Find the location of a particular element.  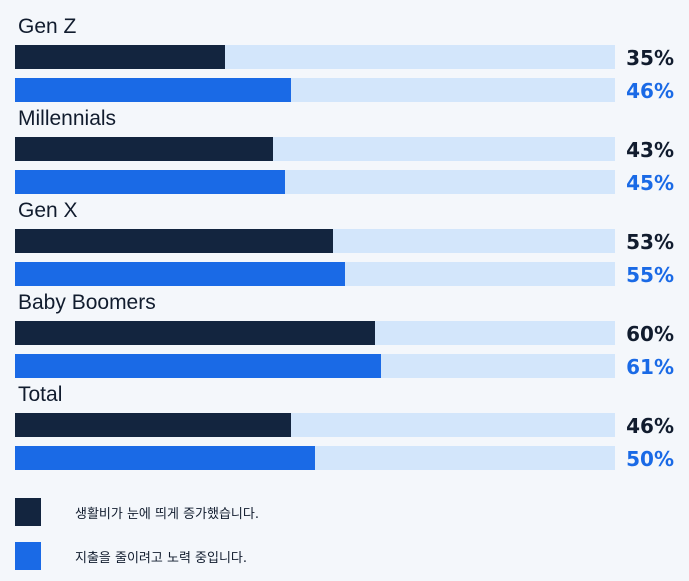

legend-item: 생활비가 눈에 띄게 증가했습니다. is located at coordinates (315, 512).